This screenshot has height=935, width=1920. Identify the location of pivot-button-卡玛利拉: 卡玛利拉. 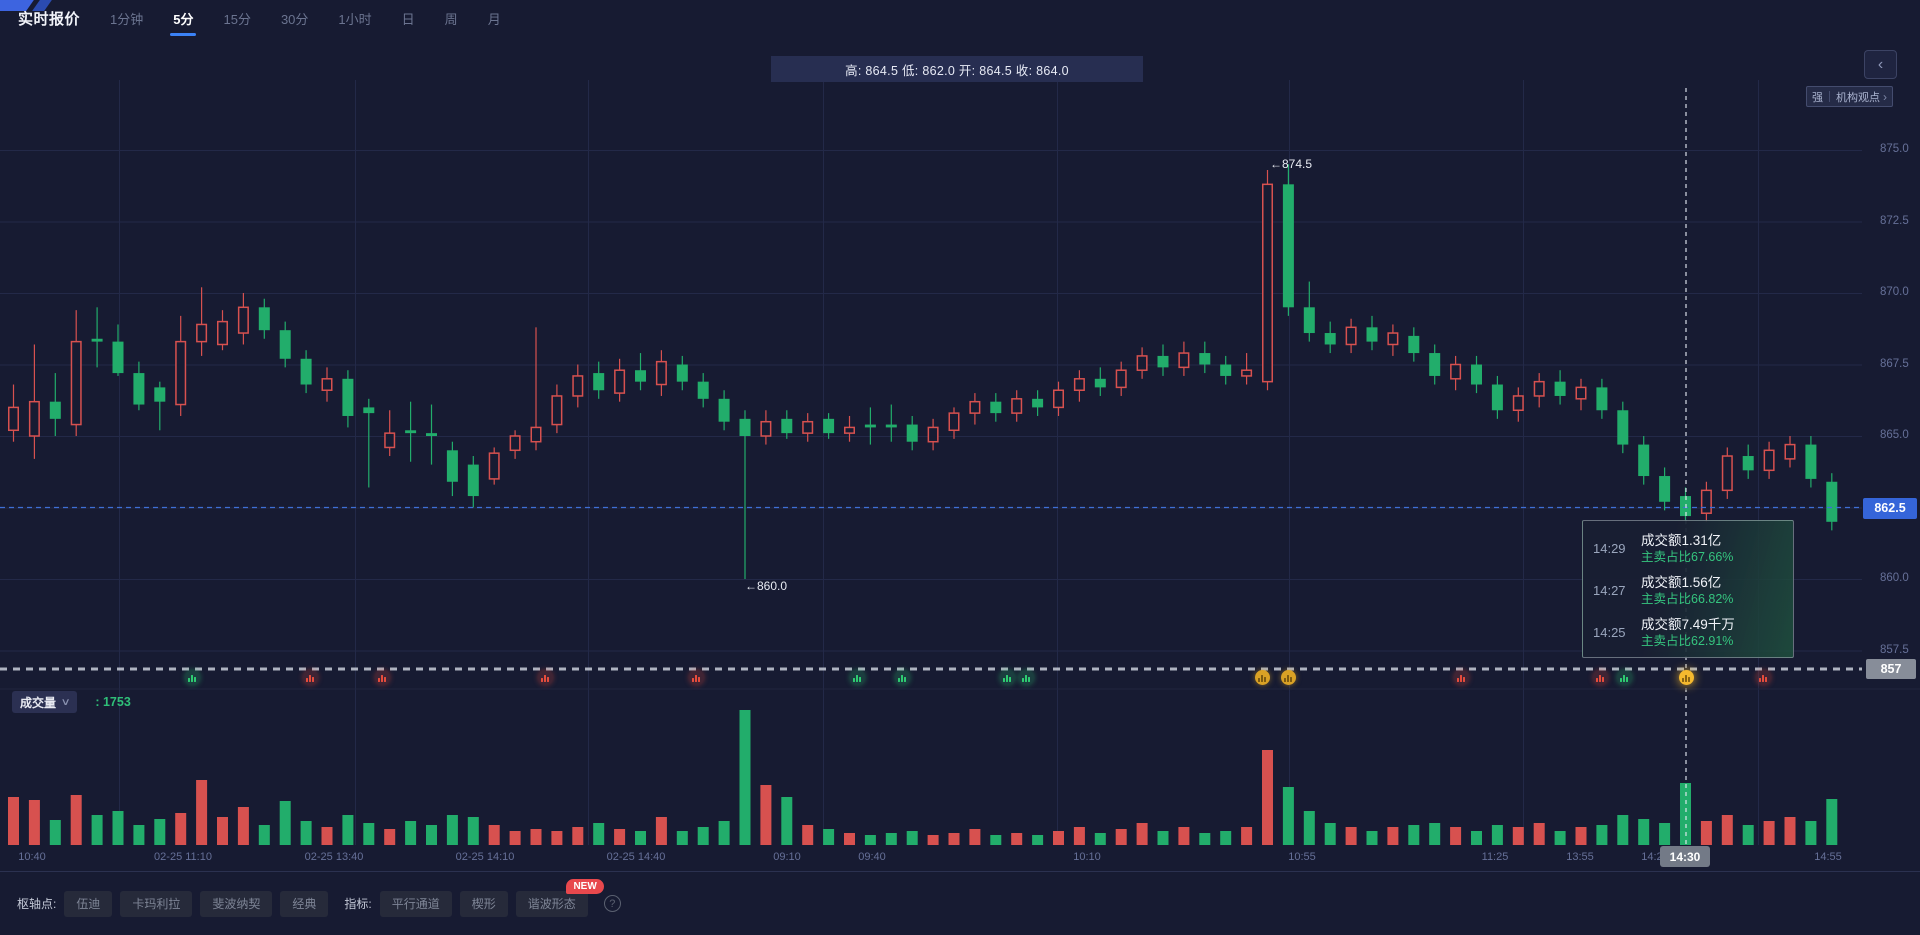
(156, 903).